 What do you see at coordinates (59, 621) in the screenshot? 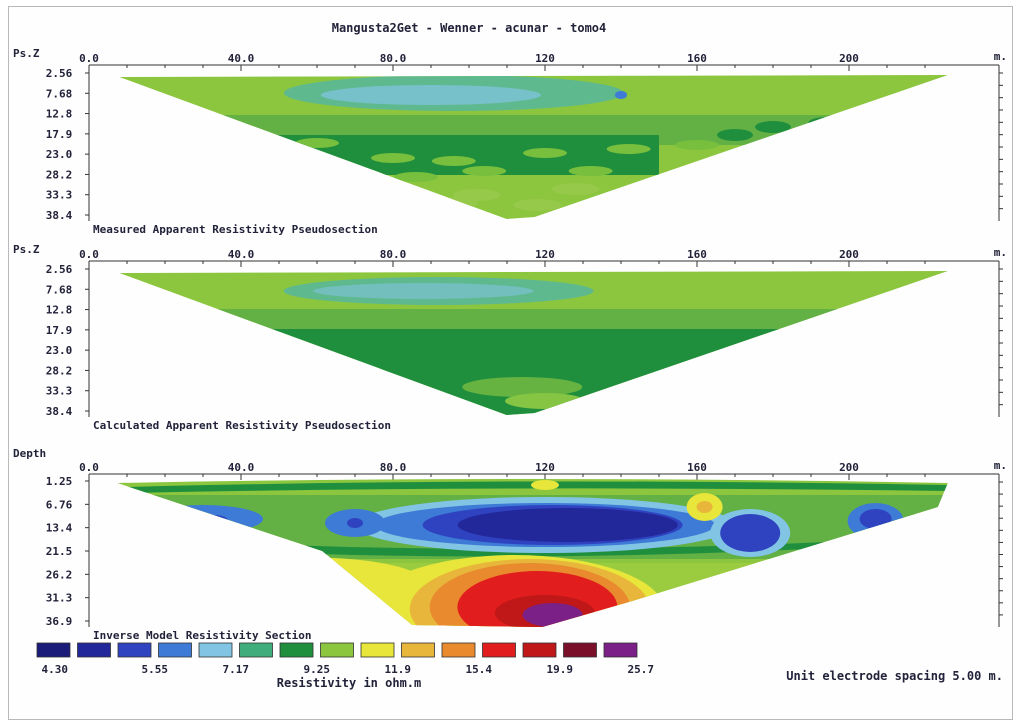
I see `y-tick-label: 36.9` at bounding box center [59, 621].